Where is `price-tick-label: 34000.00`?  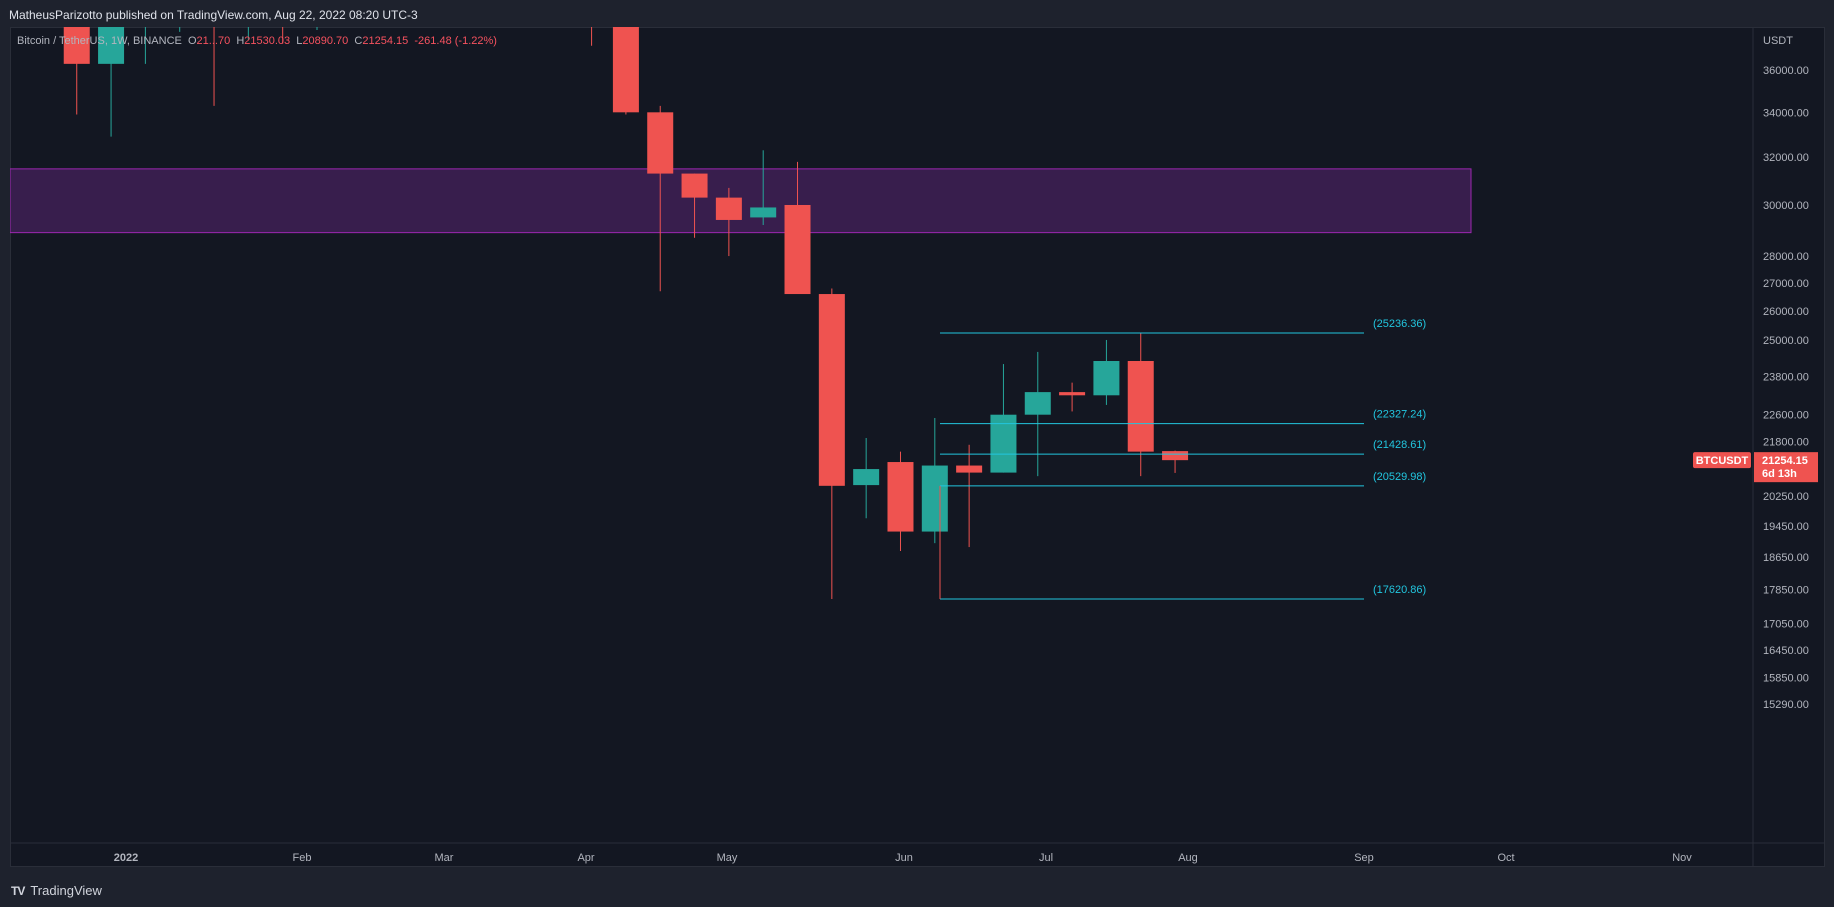 price-tick-label: 34000.00 is located at coordinates (1786, 113).